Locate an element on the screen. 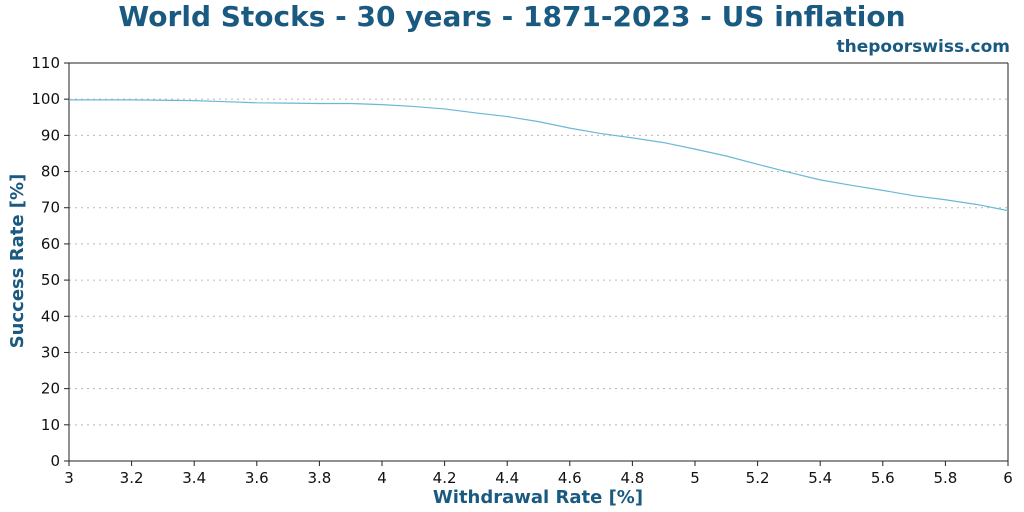 The width and height of the screenshot is (1024, 512). y-tick-label: 10 is located at coordinates (50, 425).